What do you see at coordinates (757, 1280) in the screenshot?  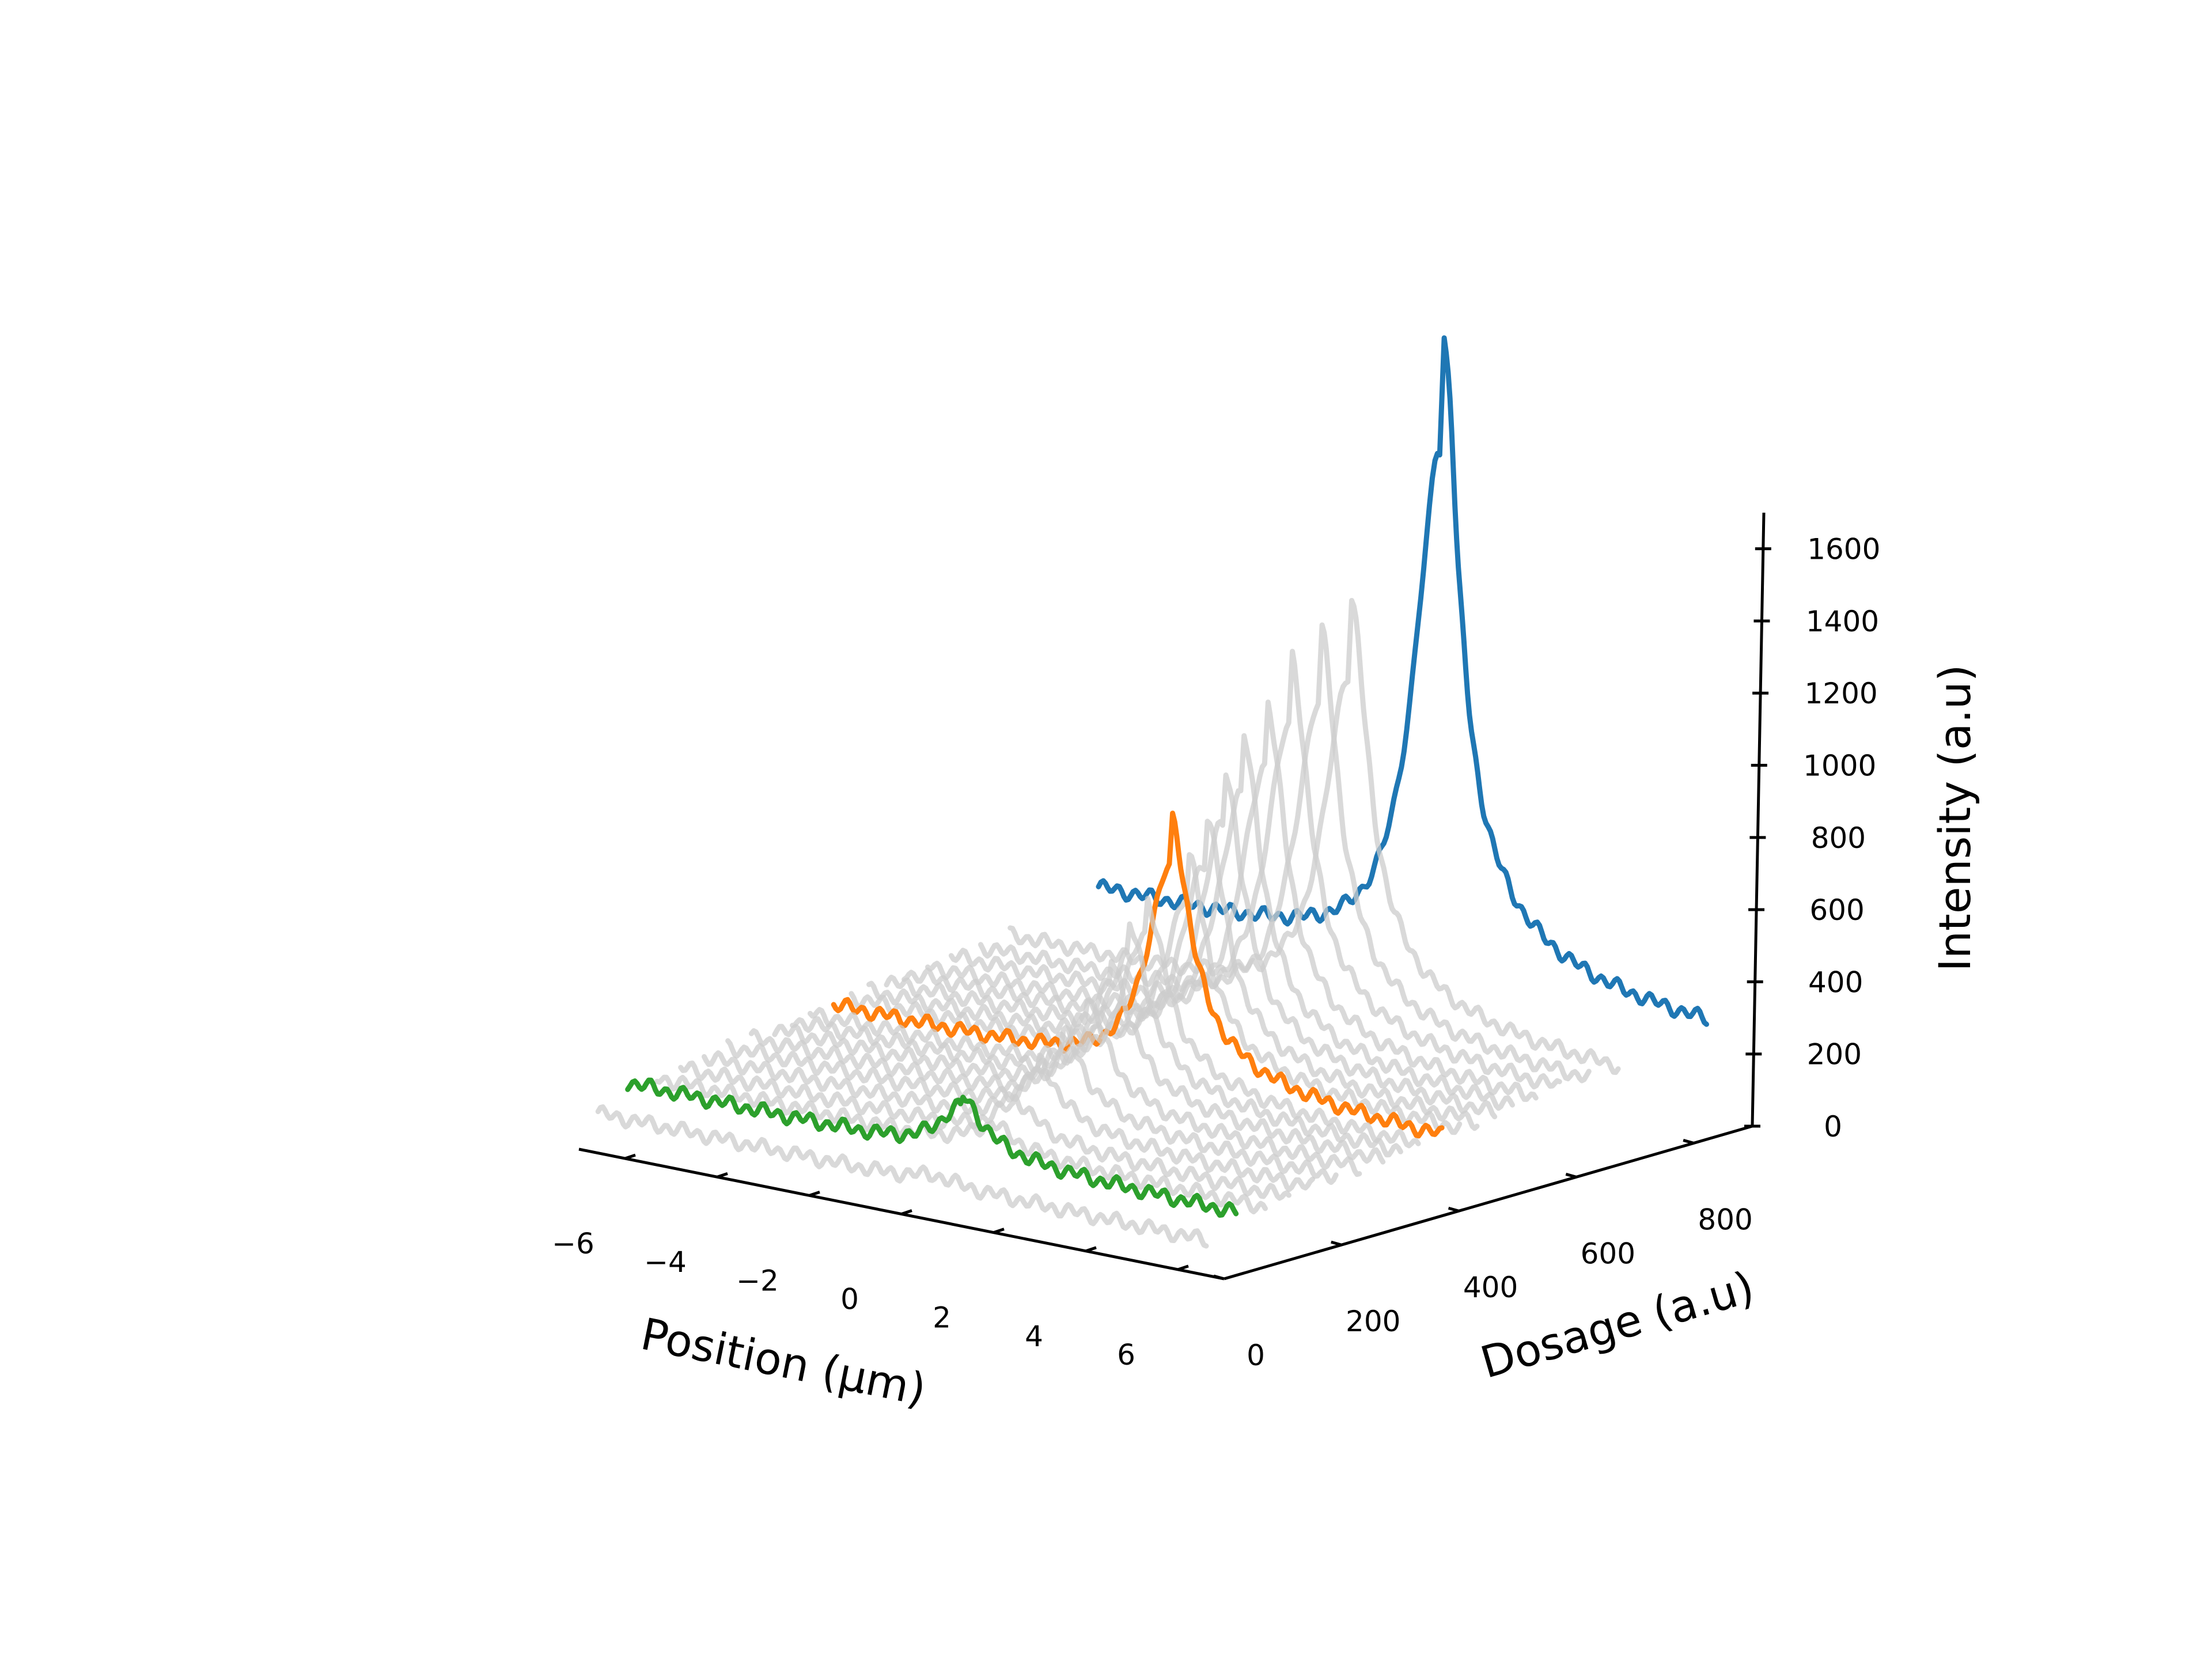 I see `x-tick-label: −2` at bounding box center [757, 1280].